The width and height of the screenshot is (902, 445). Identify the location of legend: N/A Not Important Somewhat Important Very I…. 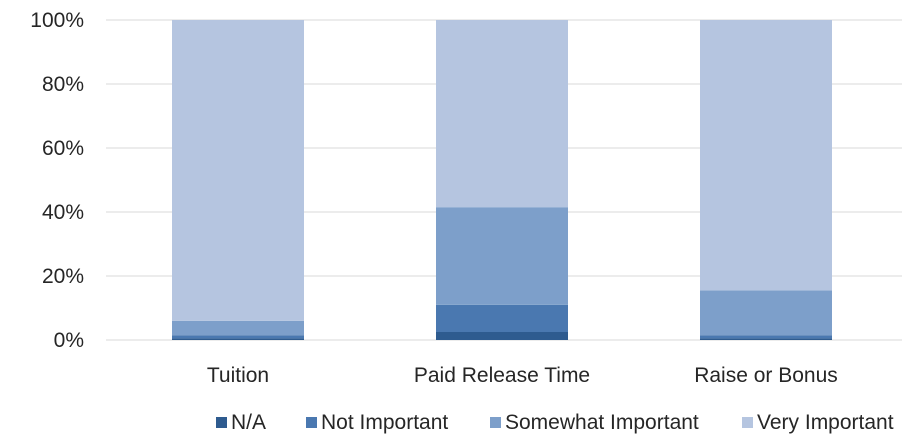
(555, 422).